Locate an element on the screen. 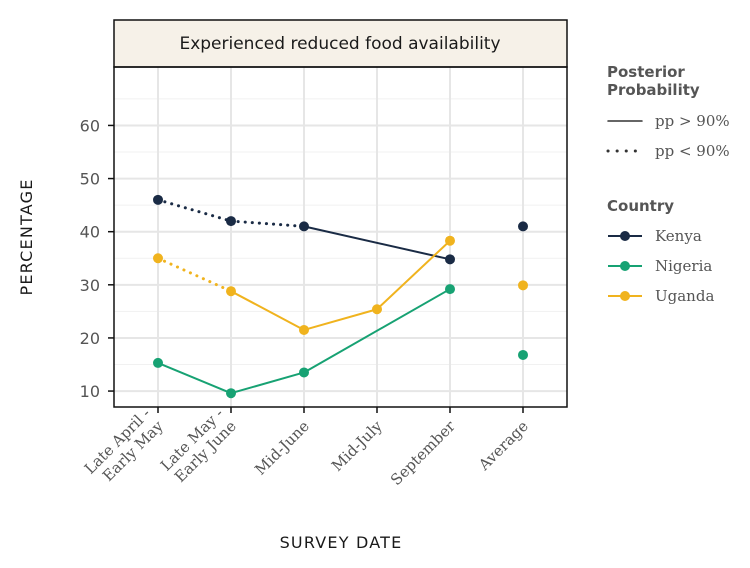 The image size is (750, 568). x-tick-label: Late April -Early May is located at coordinates (124, 447).